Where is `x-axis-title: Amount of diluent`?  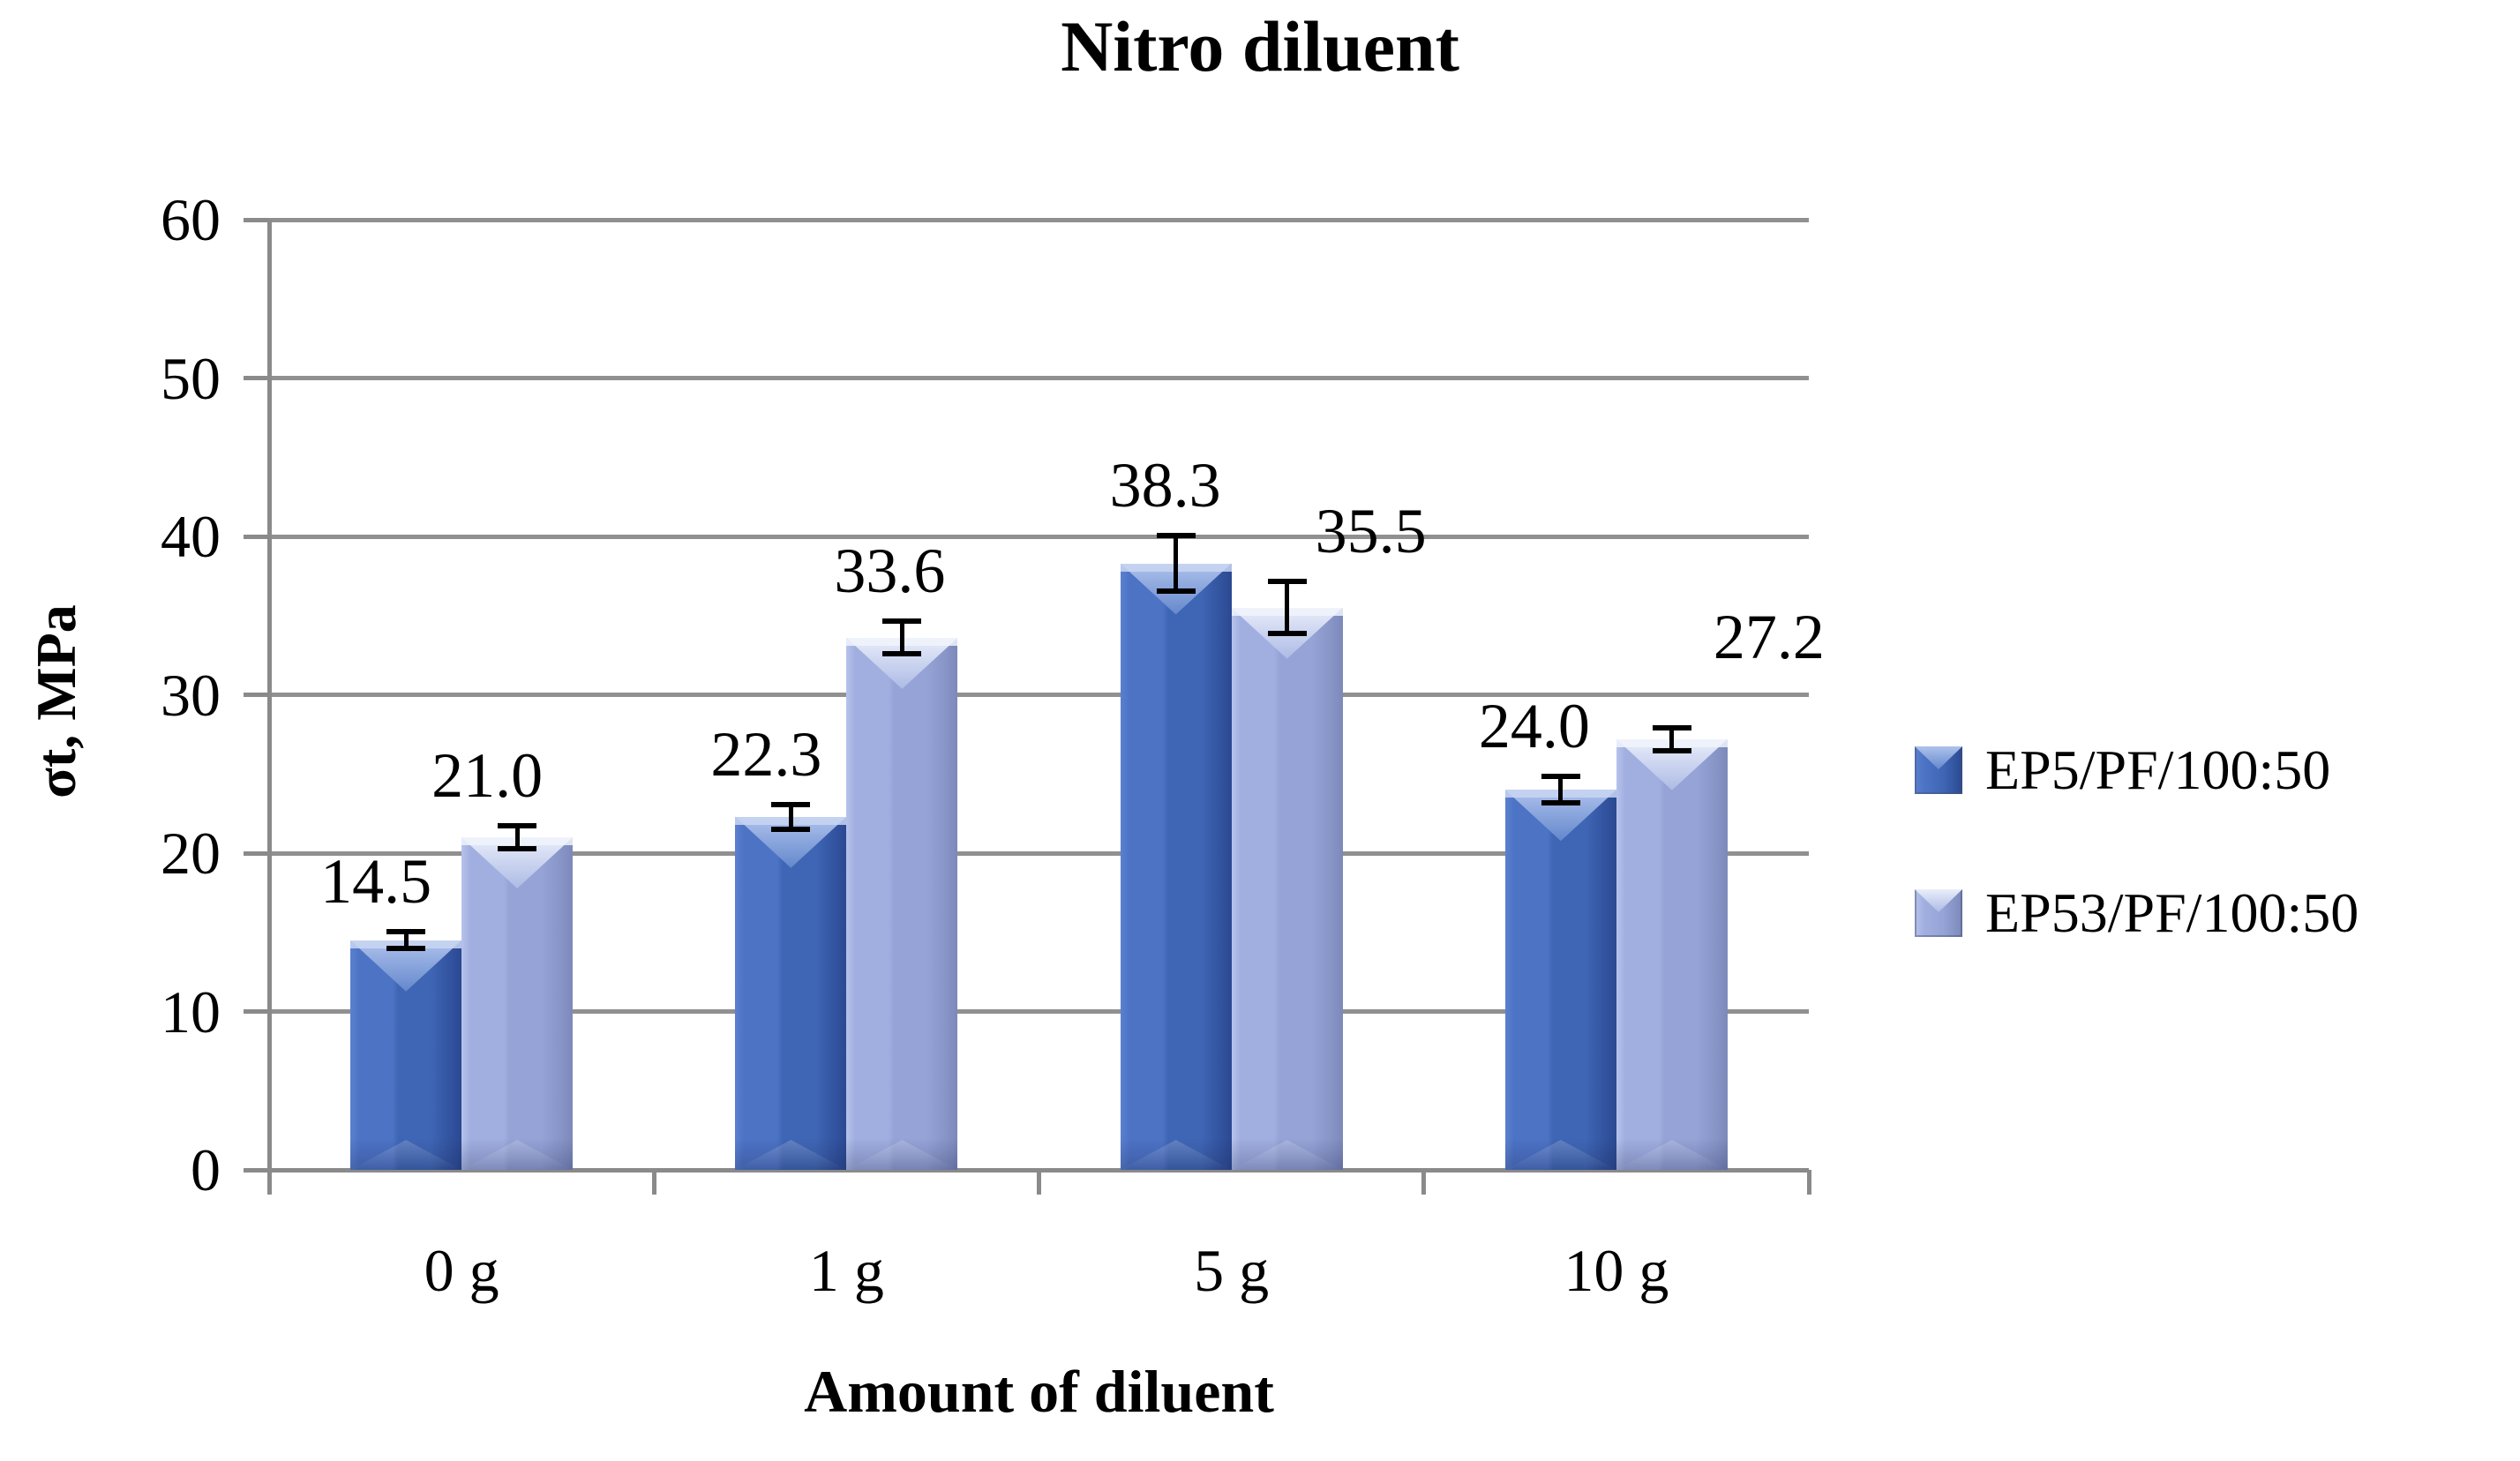
x-axis-title: Amount of diluent is located at coordinates (1039, 1391).